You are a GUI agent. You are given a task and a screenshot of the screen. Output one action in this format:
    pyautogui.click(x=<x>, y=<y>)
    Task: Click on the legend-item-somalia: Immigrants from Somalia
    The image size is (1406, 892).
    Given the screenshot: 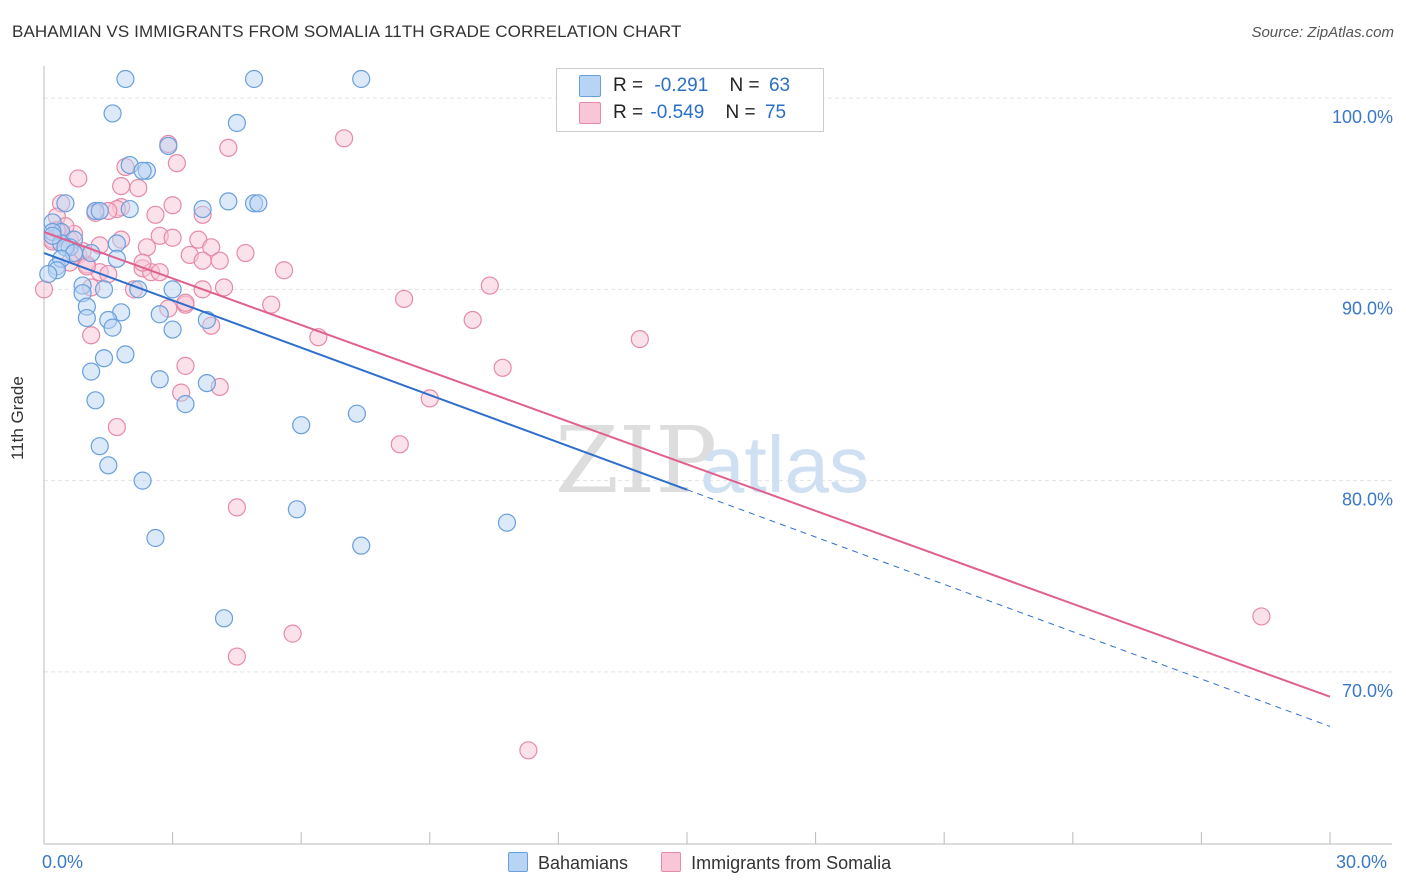 What is the action you would take?
    pyautogui.click(x=776, y=863)
    